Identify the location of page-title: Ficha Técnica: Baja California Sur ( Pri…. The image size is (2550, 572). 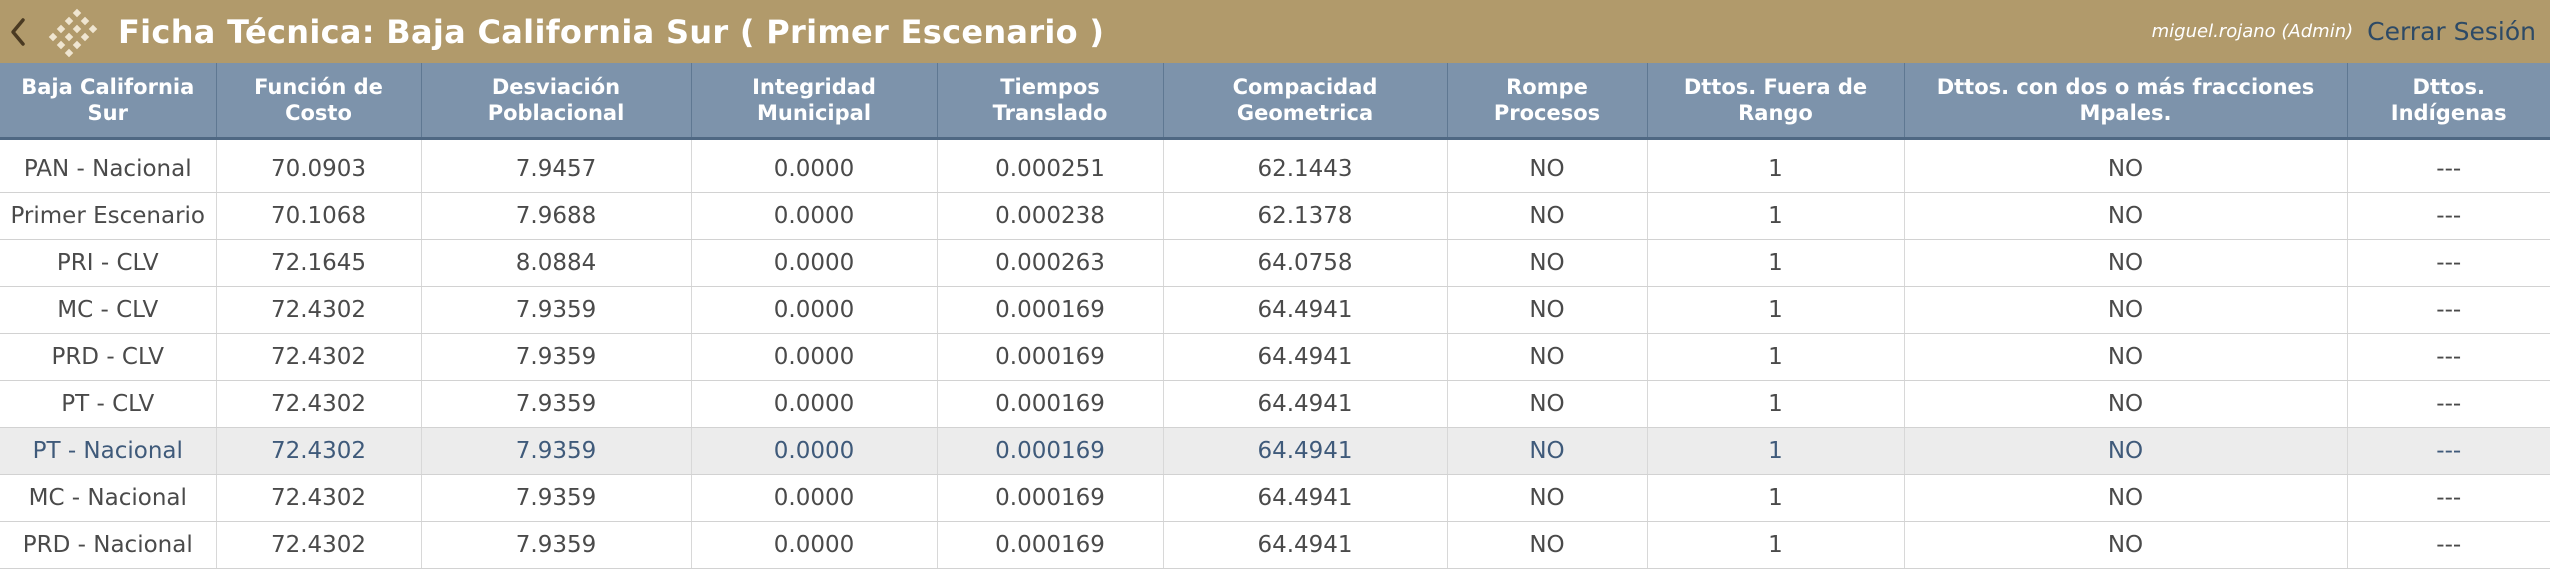
(611, 31).